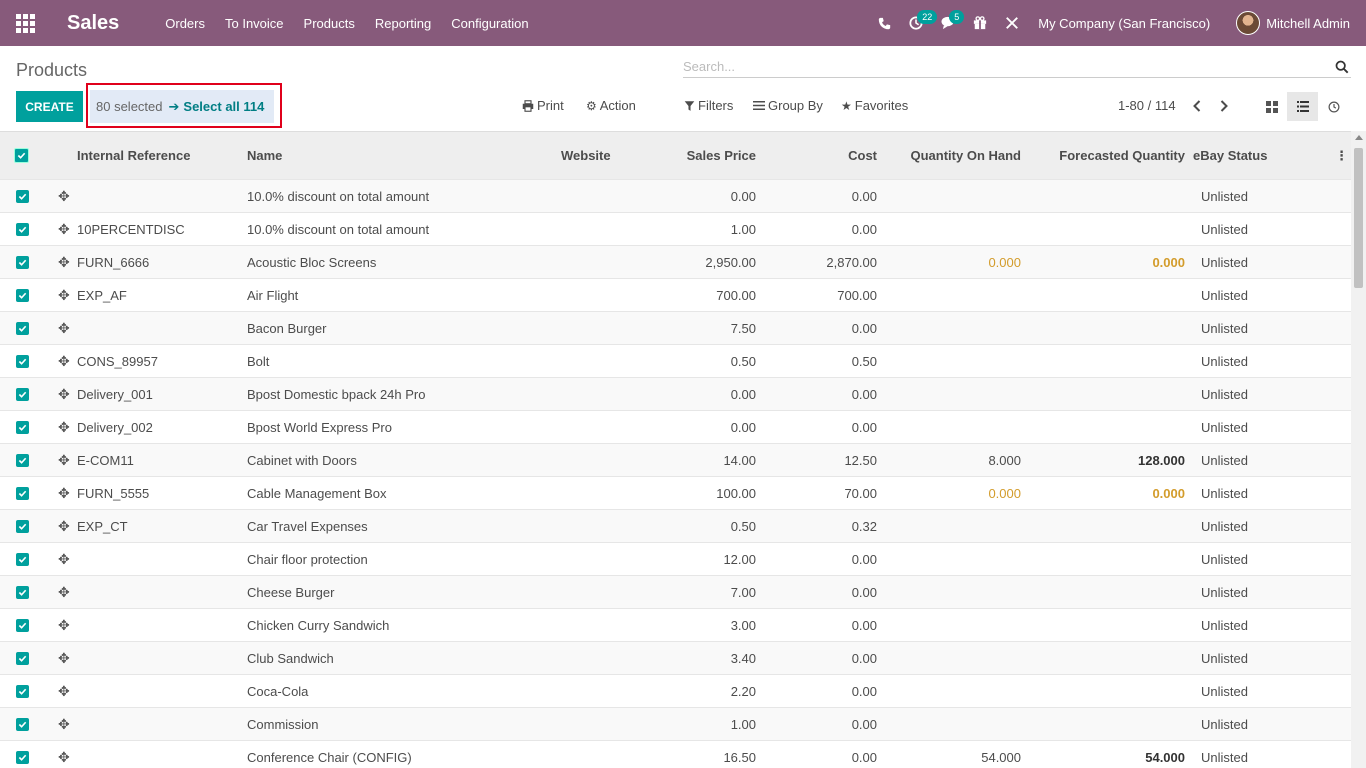 Image resolution: width=1366 pixels, height=768 pixels. What do you see at coordinates (966, 155) in the screenshot?
I see `column-header-onhand: Quantity On Hand` at bounding box center [966, 155].